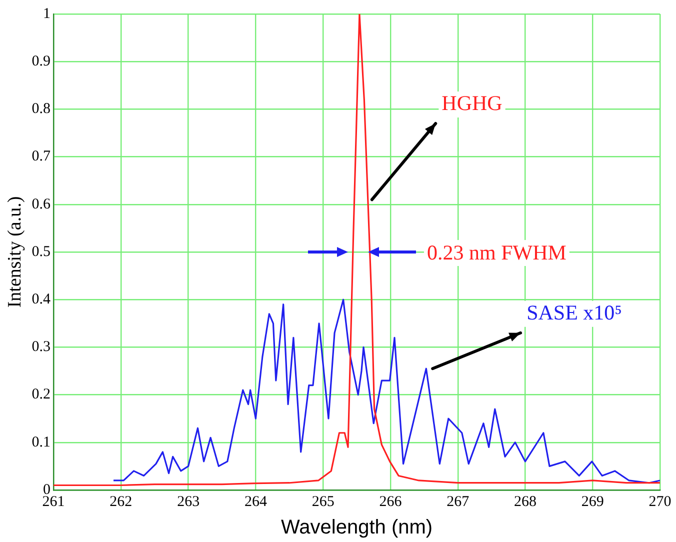 This screenshot has width=676, height=542. I want to click on x-tick-label: 263, so click(188, 502).